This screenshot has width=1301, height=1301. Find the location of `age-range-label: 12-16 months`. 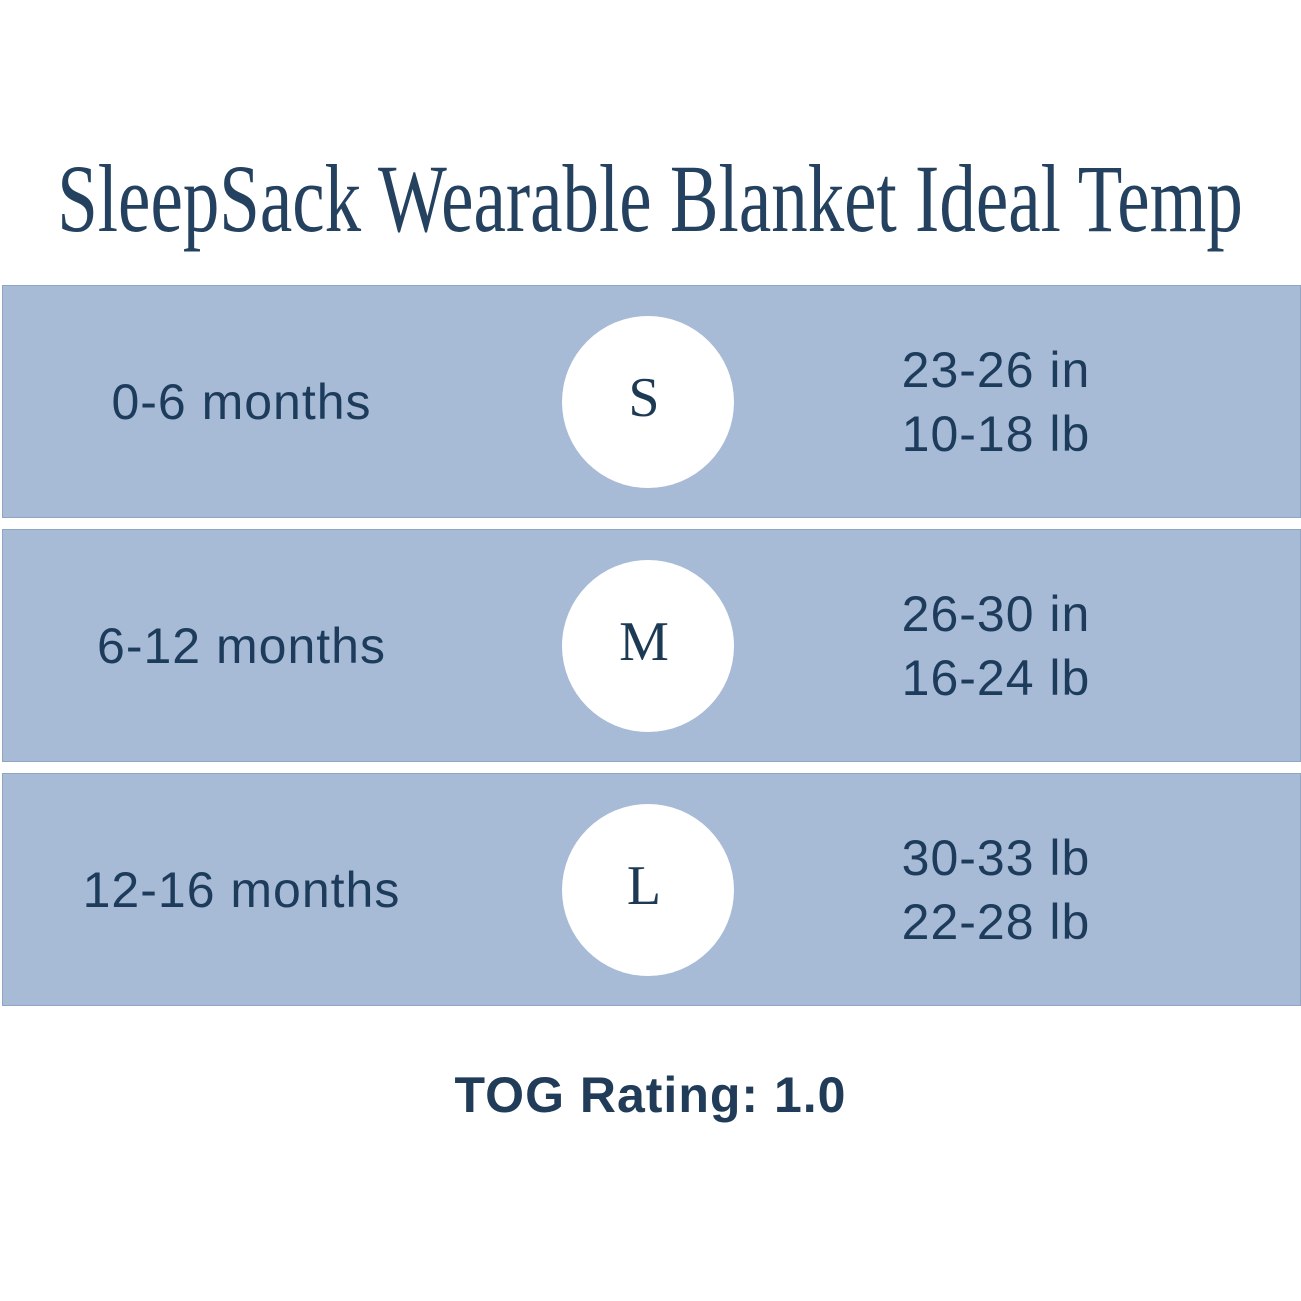

age-range-label: 12-16 months is located at coordinates (241, 889).